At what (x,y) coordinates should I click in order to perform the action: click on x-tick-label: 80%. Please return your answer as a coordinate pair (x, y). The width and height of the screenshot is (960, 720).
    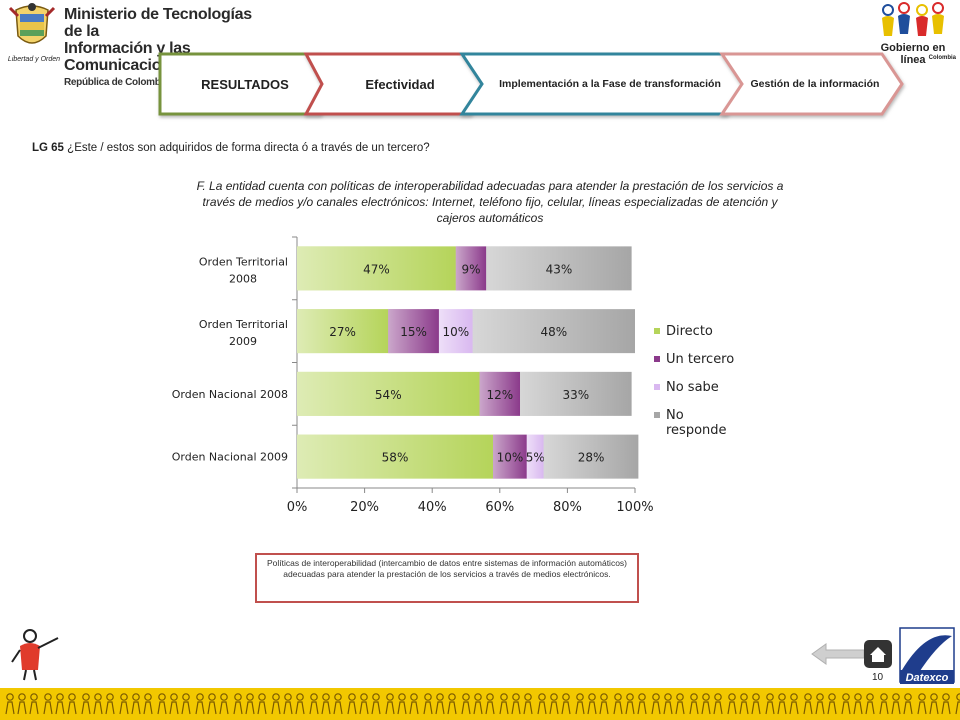
    Looking at the image, I should click on (567, 507).